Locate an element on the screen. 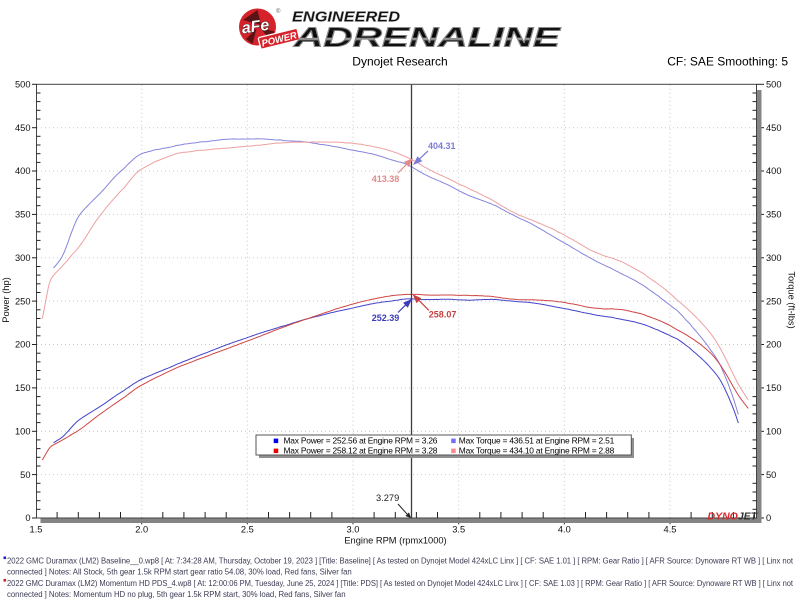  svg-text: 2.0 is located at coordinates (141, 530).